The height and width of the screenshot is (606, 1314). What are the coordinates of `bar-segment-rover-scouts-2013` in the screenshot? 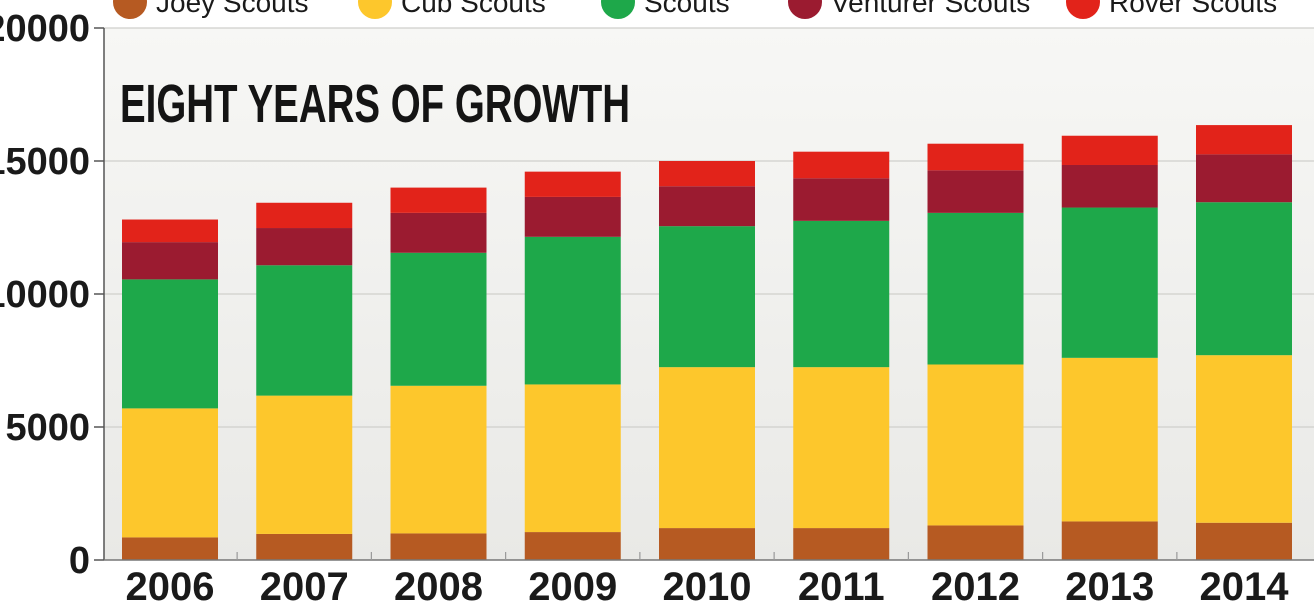 It's located at (1109, 150).